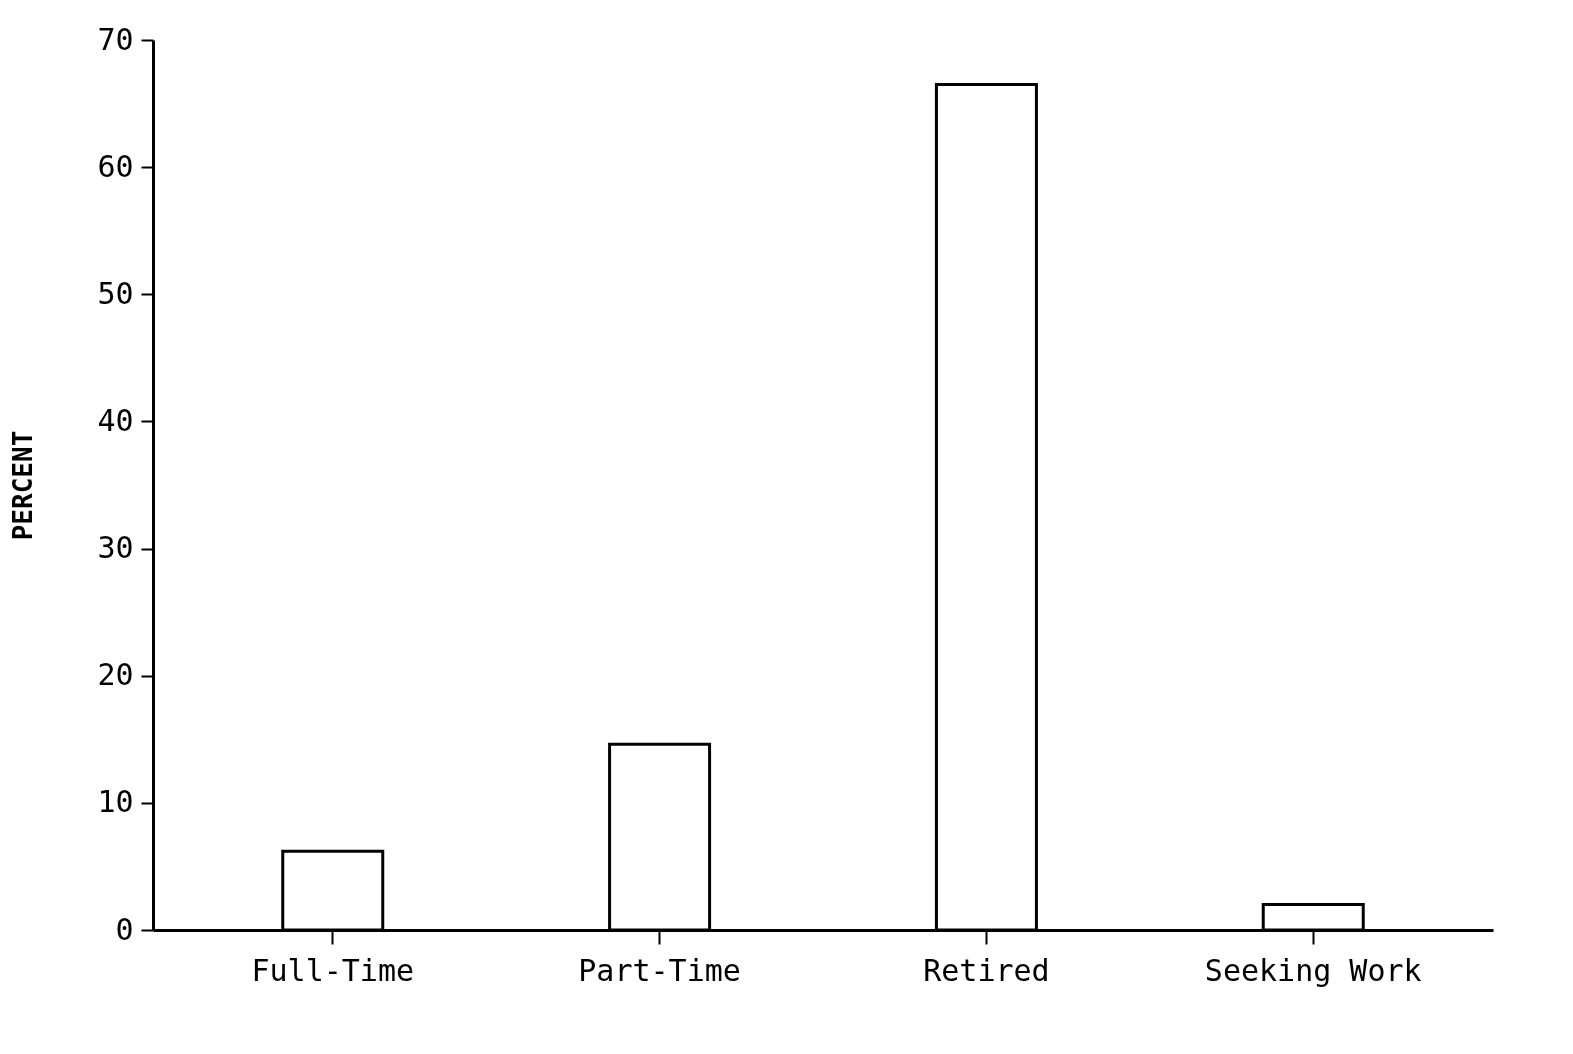 The width and height of the screenshot is (1573, 1054). What do you see at coordinates (115, 802) in the screenshot?
I see `y-tick-label: 10` at bounding box center [115, 802].